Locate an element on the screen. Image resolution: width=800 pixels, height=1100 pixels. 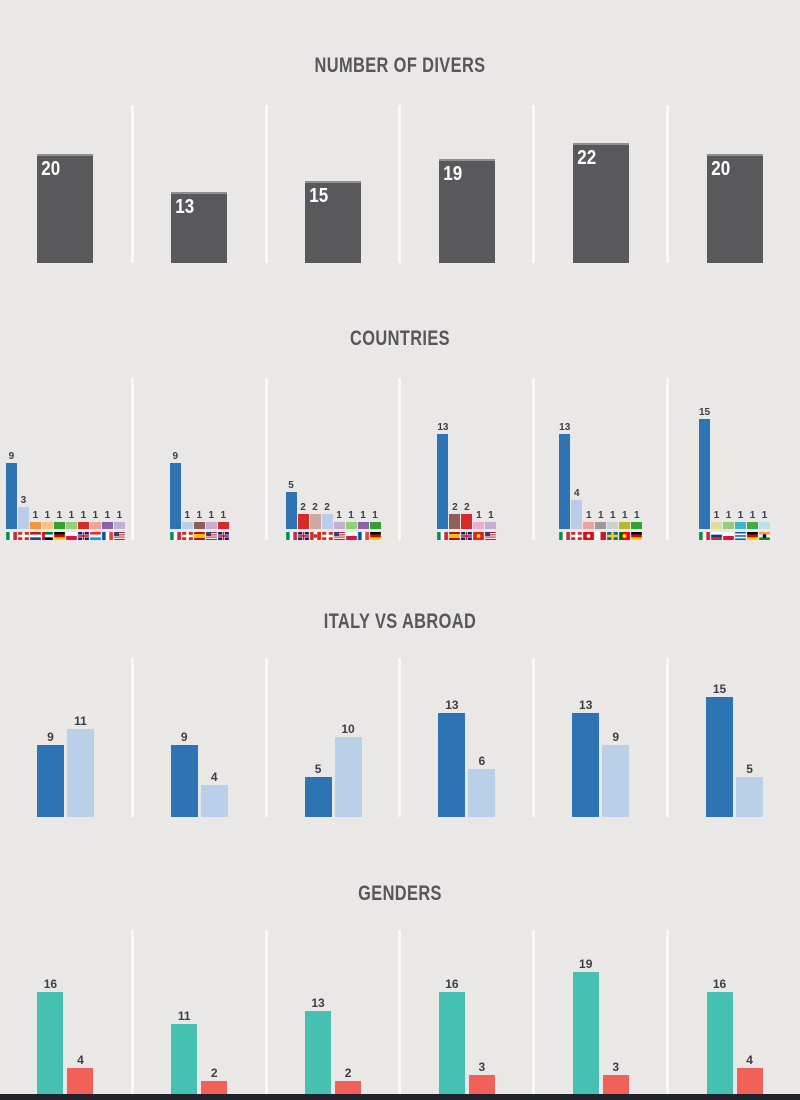
country-bar-cell: 3 is located at coordinates (23, 512).